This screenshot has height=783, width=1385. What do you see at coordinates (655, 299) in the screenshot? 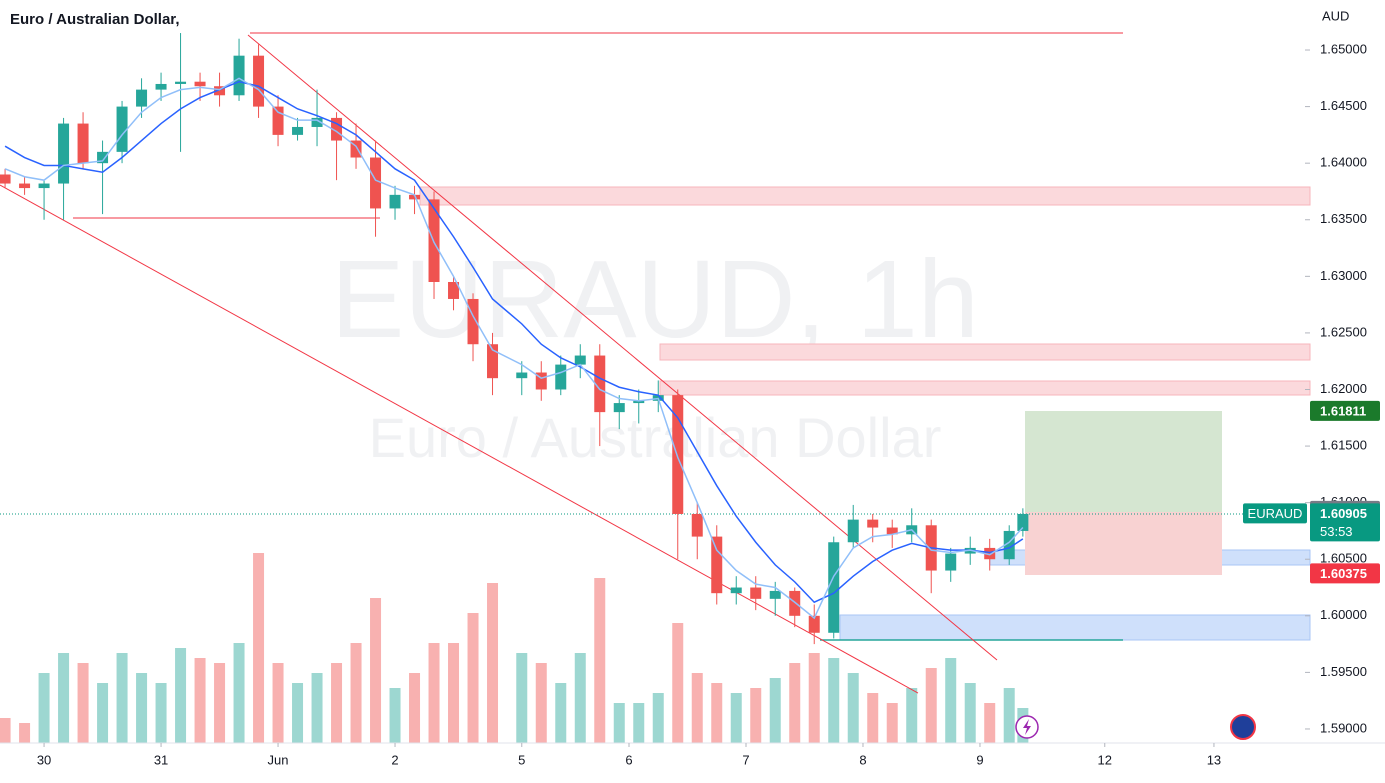
I see `watermark: EURAUD, 1h` at bounding box center [655, 299].